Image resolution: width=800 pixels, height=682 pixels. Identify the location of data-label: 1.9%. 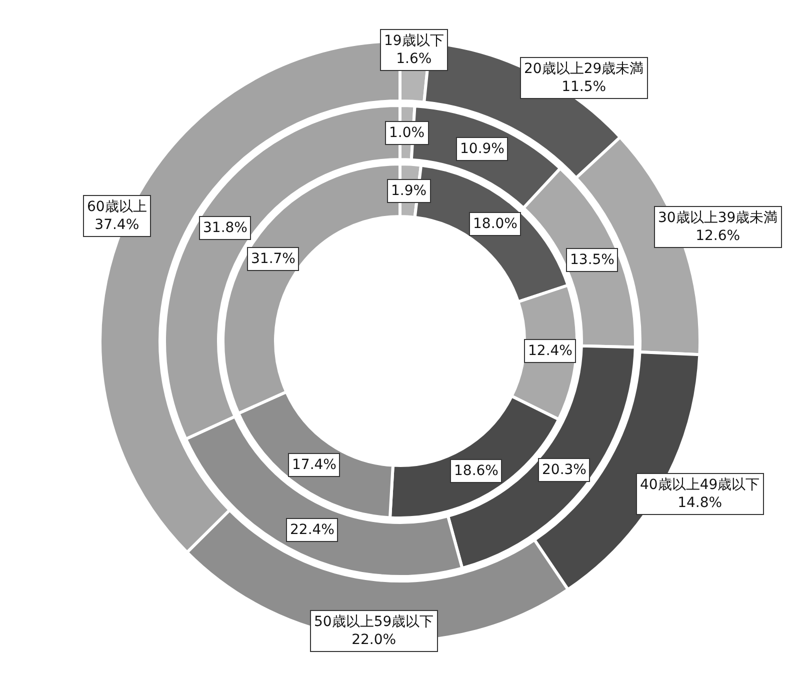
(409, 191).